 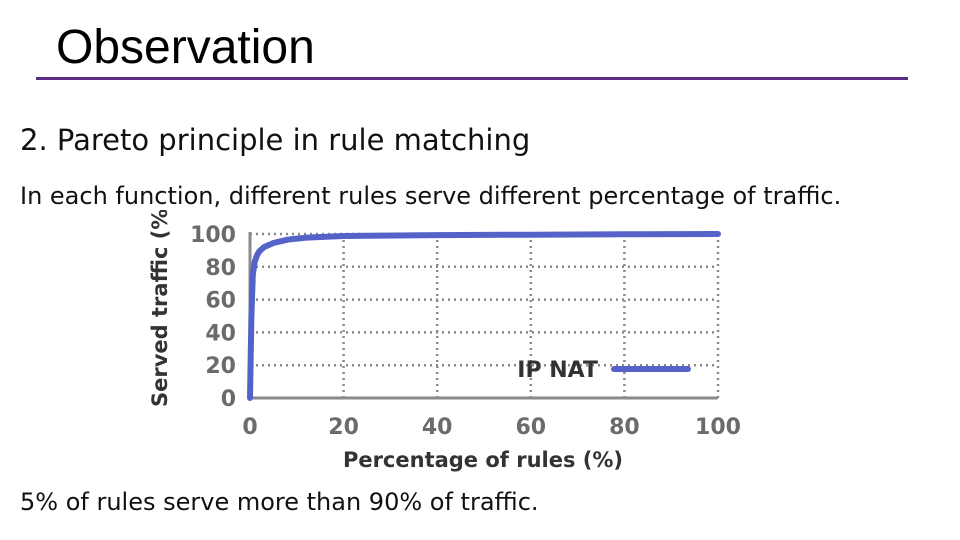 What do you see at coordinates (228, 399) in the screenshot?
I see `y-tick-label: 0` at bounding box center [228, 399].